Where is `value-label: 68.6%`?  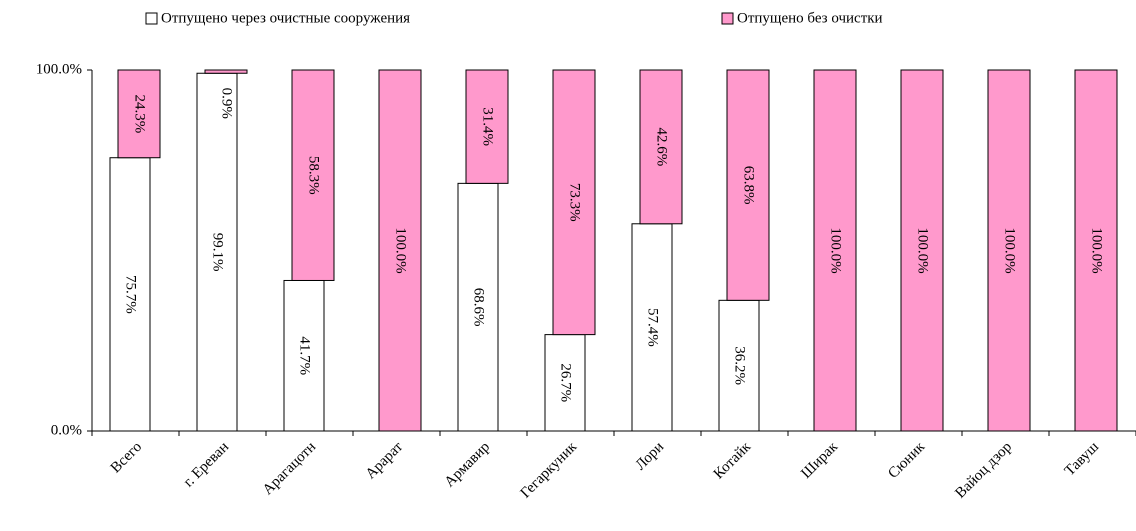
value-label: 68.6% is located at coordinates (479, 307).